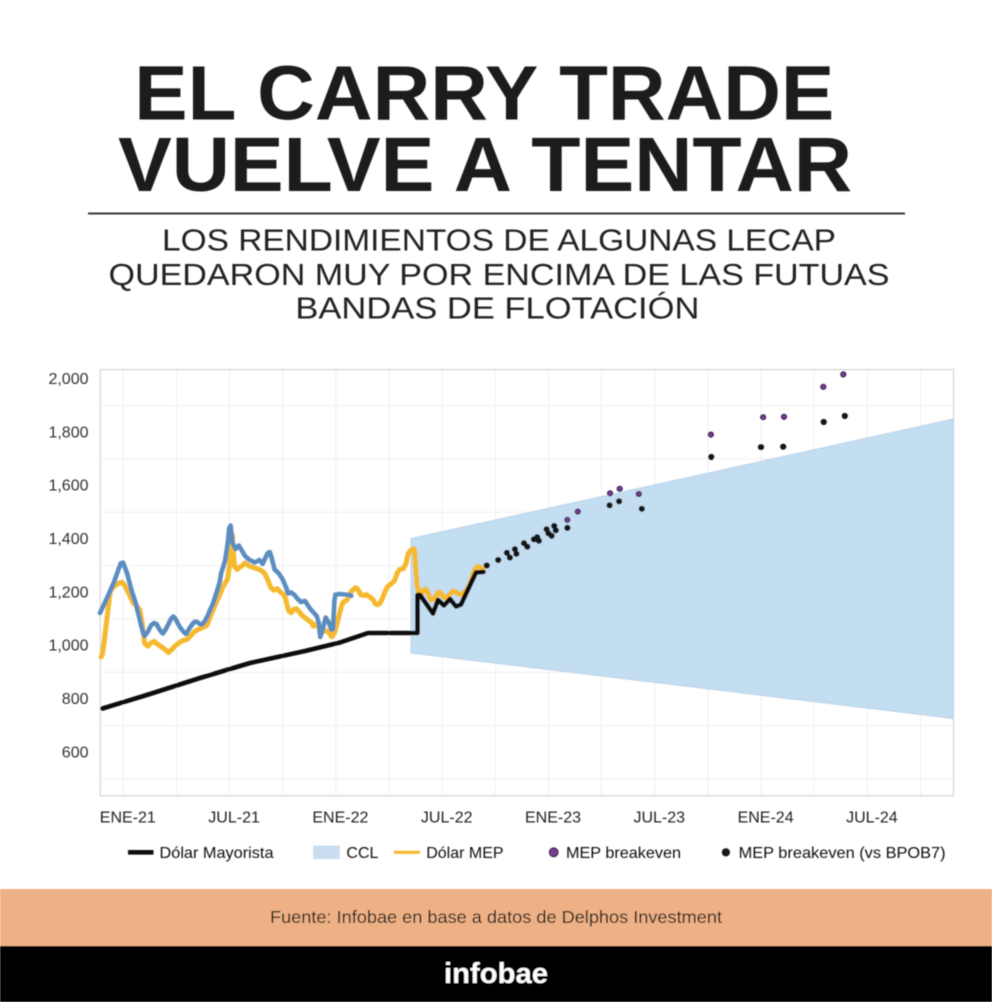 Image resolution: width=992 pixels, height=1002 pixels. Describe the element at coordinates (766, 818) in the screenshot. I see `svg-text: ENE-24` at that location.